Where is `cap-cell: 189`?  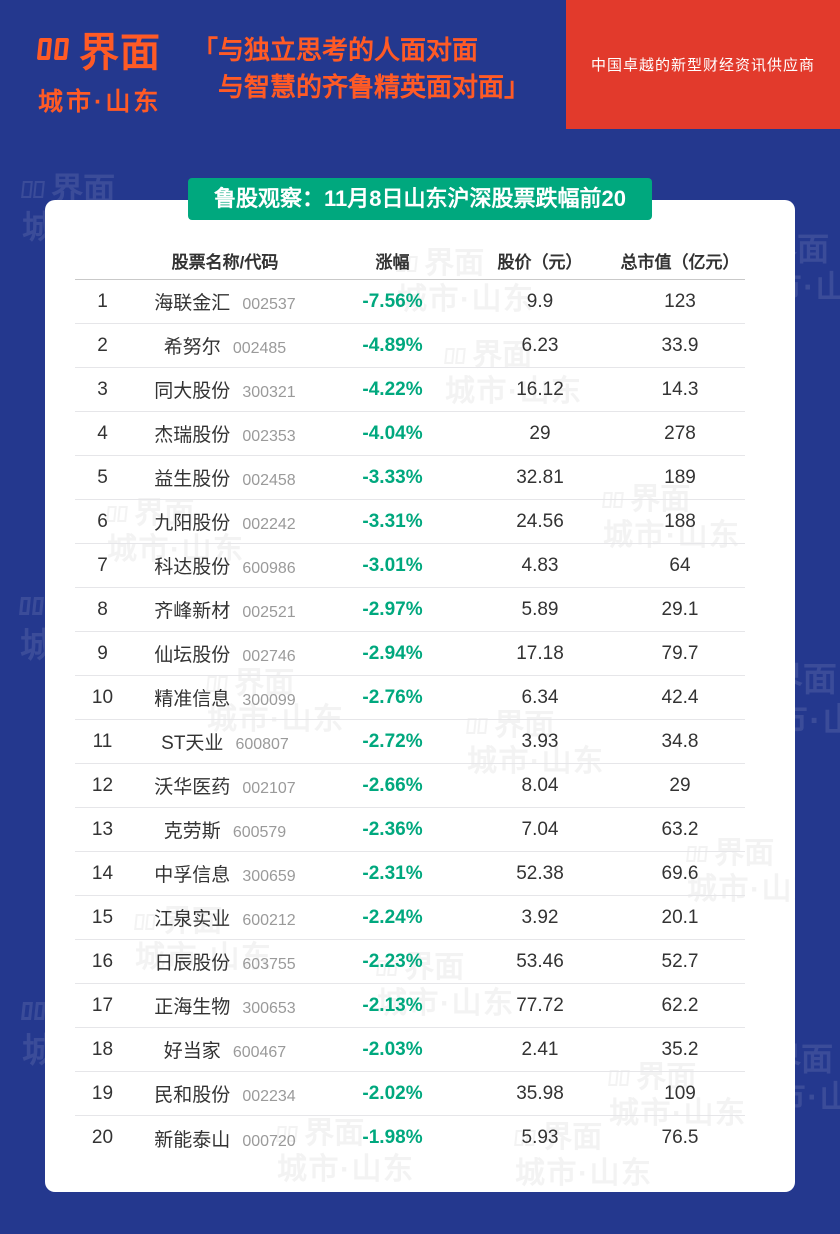
cap-cell: 189 is located at coordinates (680, 477).